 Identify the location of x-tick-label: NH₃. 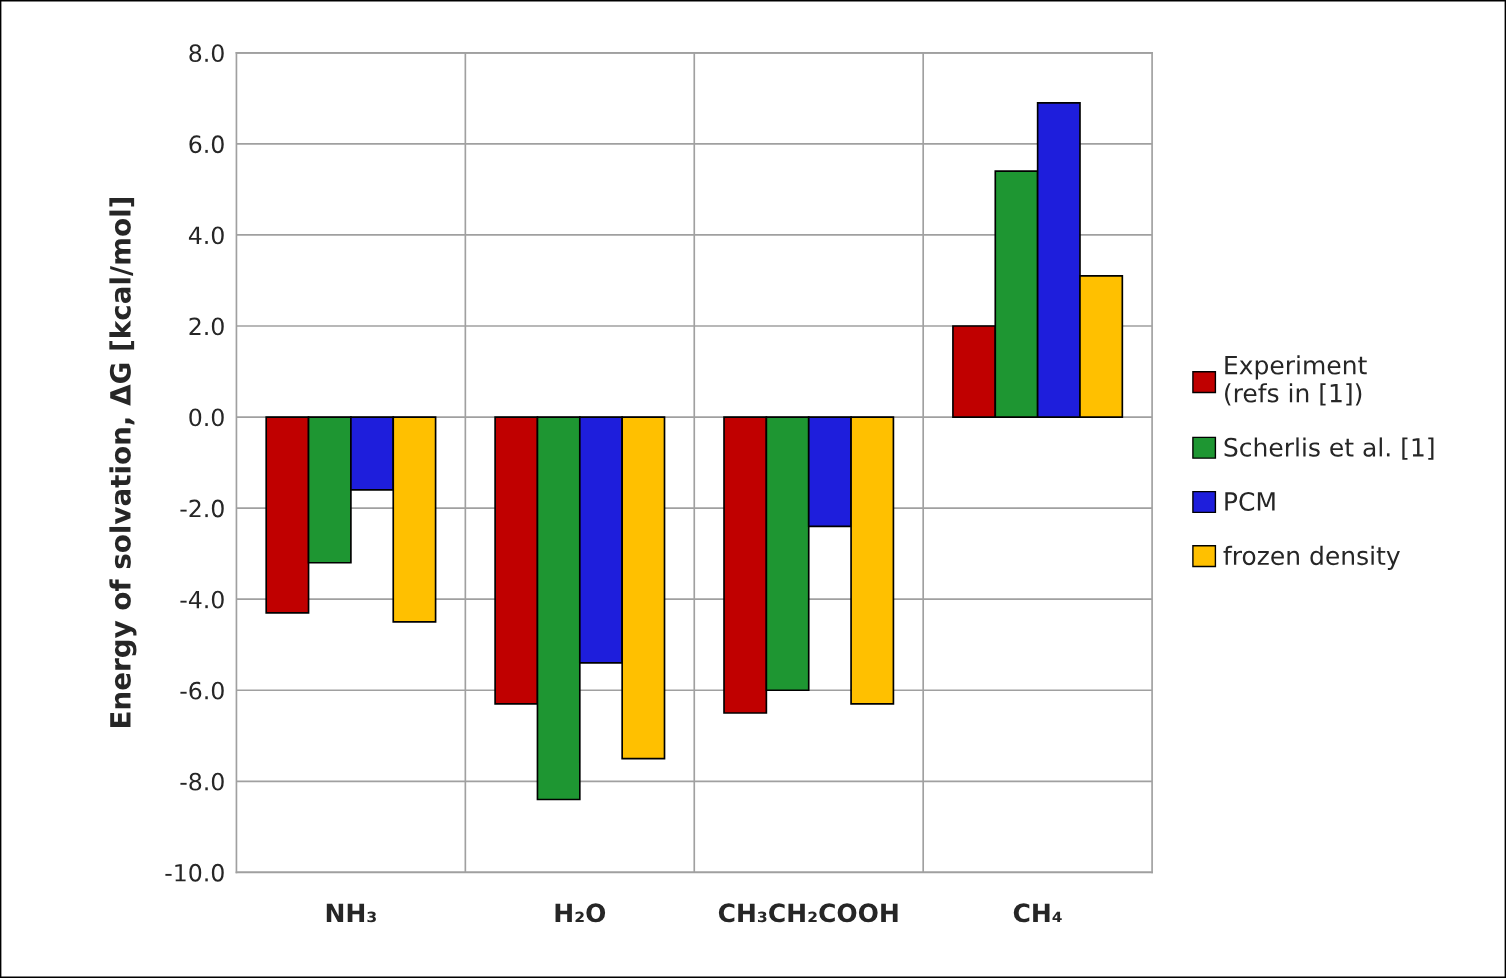
(351, 913).